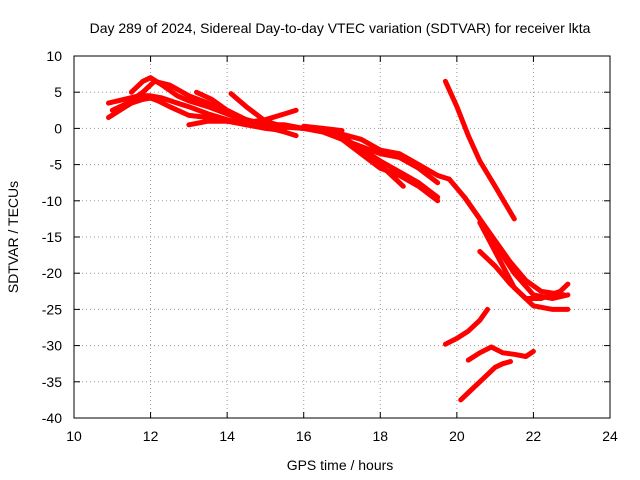 This screenshot has height=480, width=640. I want to click on series-line-s10, so click(372, 161).